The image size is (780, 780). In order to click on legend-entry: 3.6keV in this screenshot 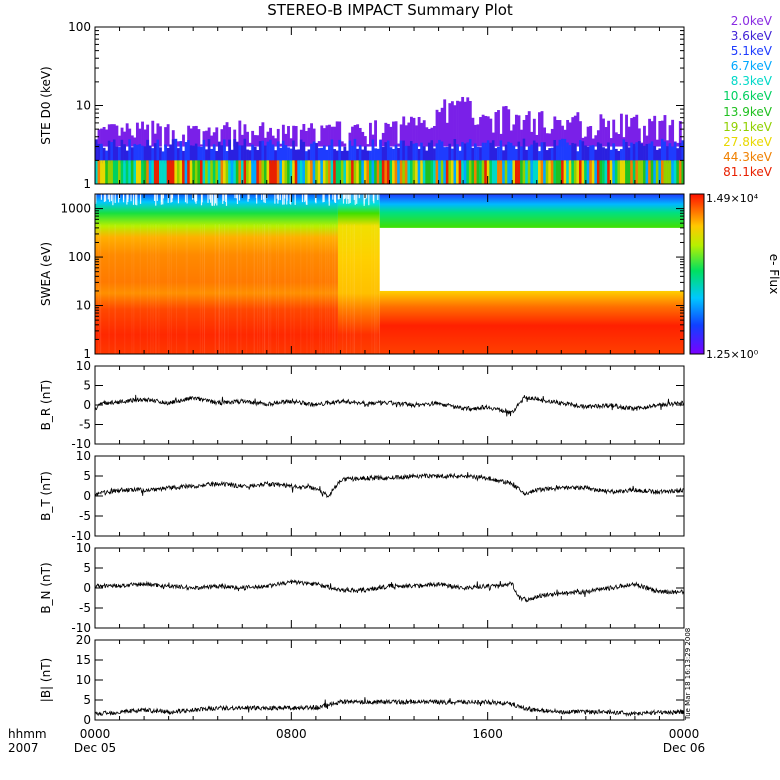, I will do `click(751, 36)`.